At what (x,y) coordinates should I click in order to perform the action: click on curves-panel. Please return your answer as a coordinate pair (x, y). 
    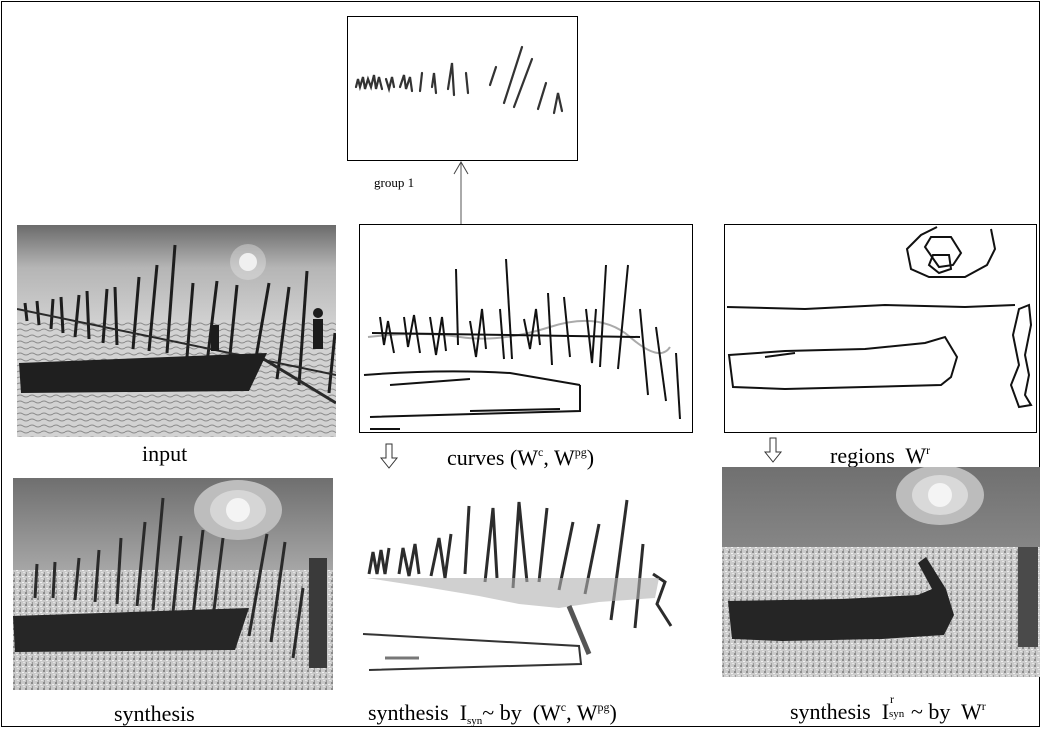
    Looking at the image, I should click on (526, 328).